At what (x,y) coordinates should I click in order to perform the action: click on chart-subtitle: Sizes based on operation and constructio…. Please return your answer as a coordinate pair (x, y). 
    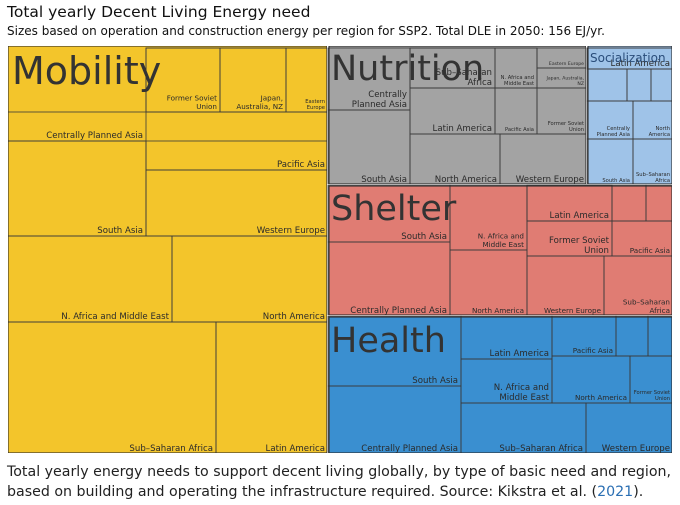
    Looking at the image, I should click on (306, 31).